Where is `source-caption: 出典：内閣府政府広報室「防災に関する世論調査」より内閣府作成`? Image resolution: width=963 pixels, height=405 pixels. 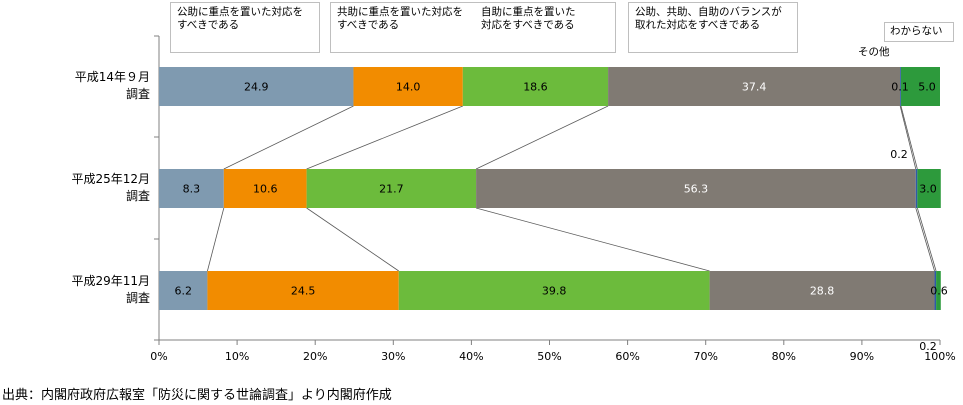
source-caption: 出典：内閣府政府広報室「防災に関する世論調査」より内閣府作成 is located at coordinates (197, 395).